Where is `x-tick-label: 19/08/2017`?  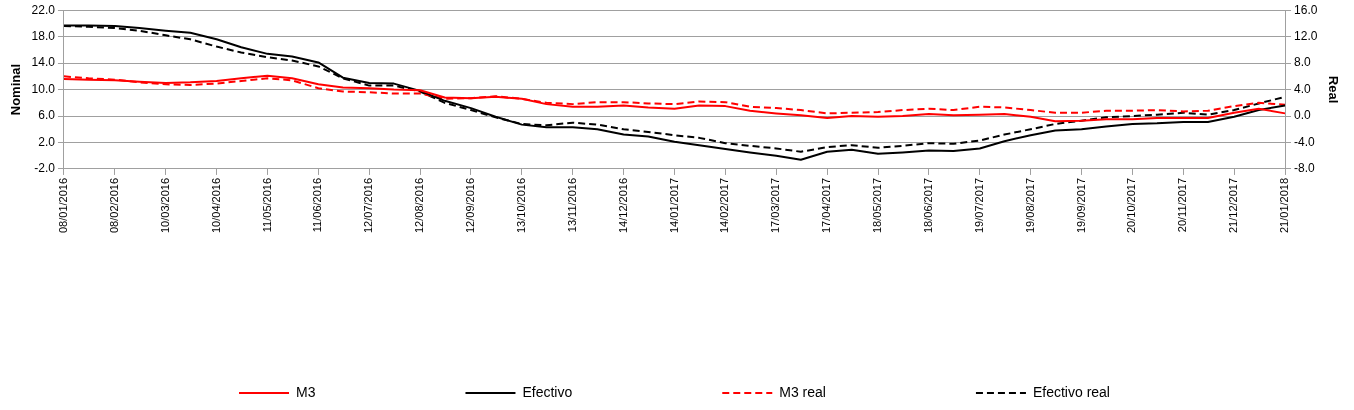 x-tick-label: 19/08/2017 is located at coordinates (1029, 205).